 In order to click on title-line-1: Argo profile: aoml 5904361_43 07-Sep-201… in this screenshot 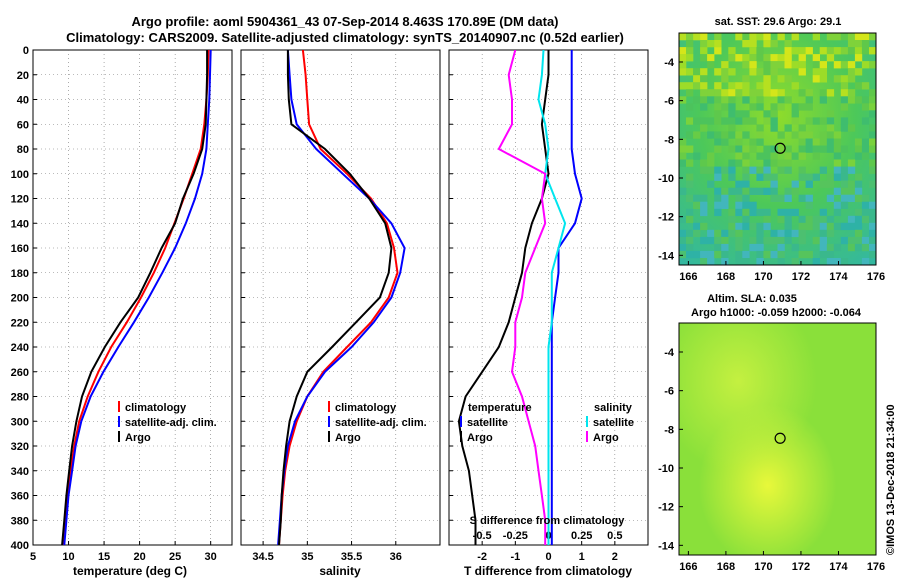, I will do `click(344, 21)`.